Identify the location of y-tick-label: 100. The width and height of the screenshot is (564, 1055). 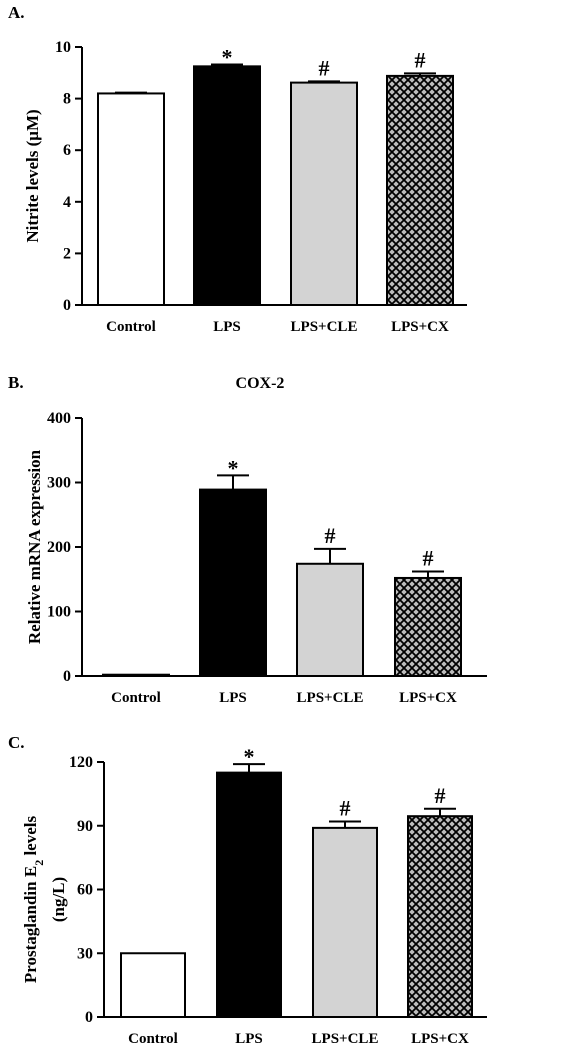
(59, 612).